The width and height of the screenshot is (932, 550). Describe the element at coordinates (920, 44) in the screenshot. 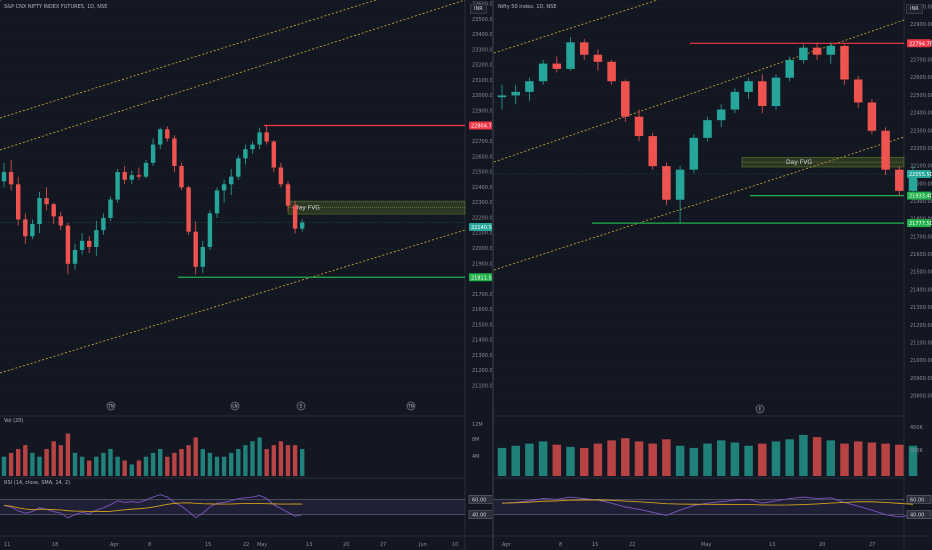

I see `price-label-red: 22794.70` at that location.